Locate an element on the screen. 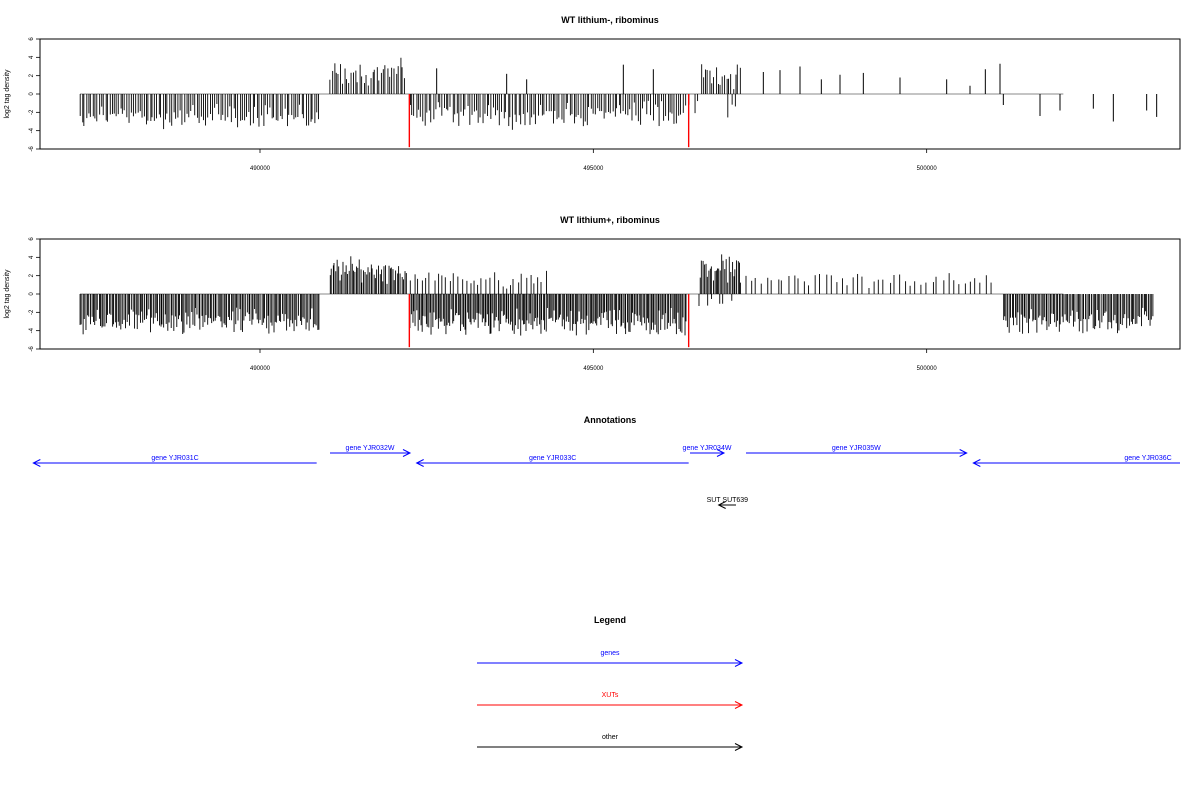 The height and width of the screenshot is (800, 1200). annotation-gene-yjr034w: gene YJR034W is located at coordinates (707, 451).